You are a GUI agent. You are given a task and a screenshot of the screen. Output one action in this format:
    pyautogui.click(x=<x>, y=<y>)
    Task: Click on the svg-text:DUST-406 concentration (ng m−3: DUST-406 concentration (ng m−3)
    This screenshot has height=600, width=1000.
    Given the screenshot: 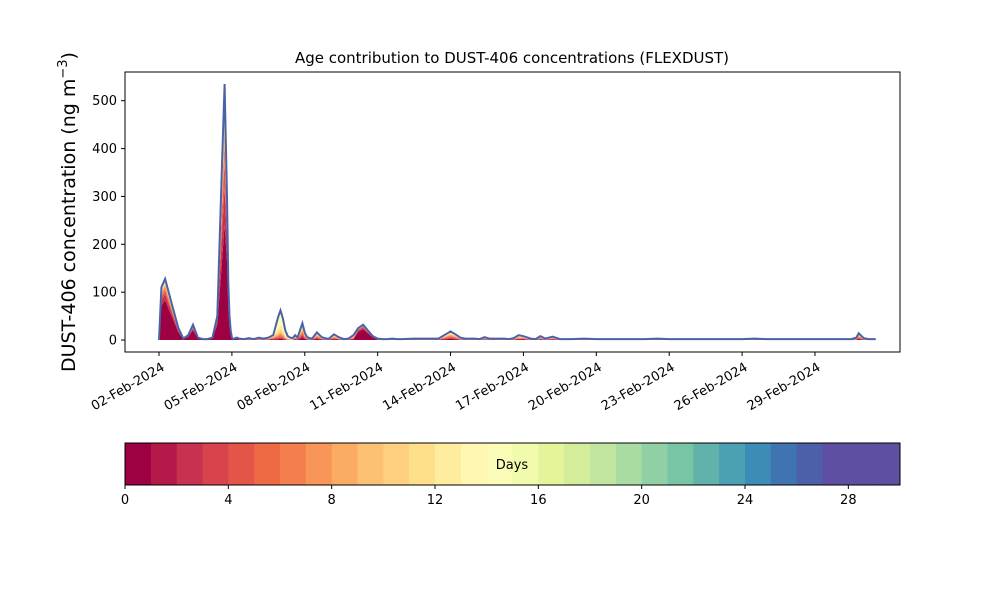 What is the action you would take?
    pyautogui.click(x=68, y=212)
    